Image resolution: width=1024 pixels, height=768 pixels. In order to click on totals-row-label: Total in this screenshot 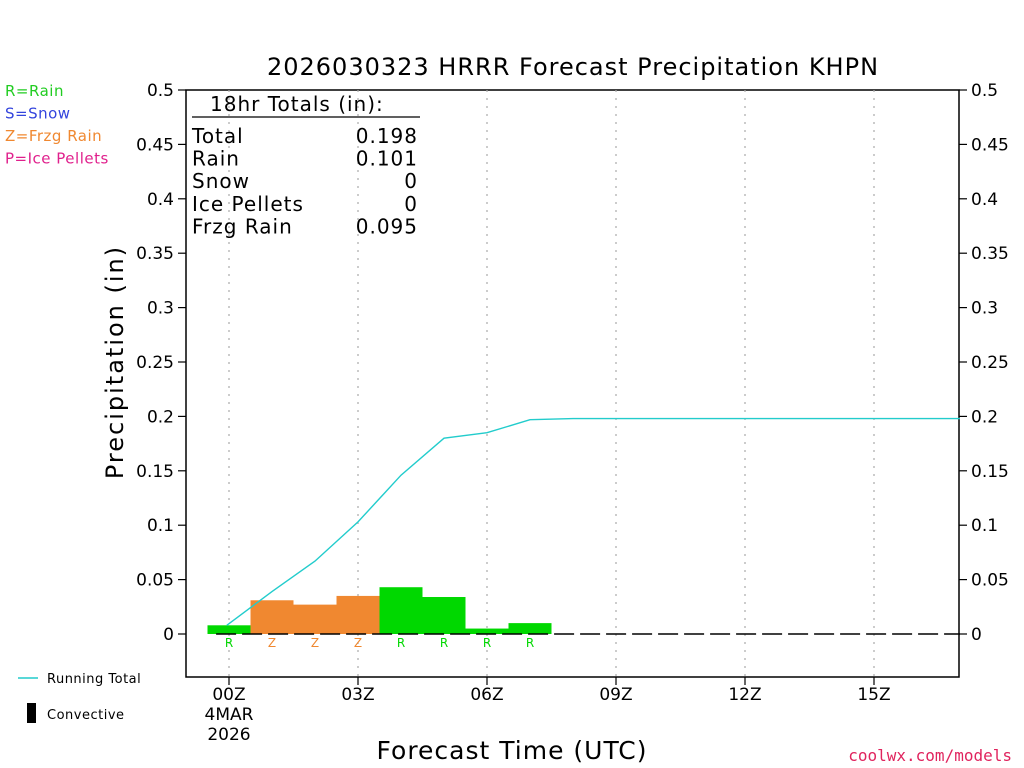, I will do `click(217, 136)`.